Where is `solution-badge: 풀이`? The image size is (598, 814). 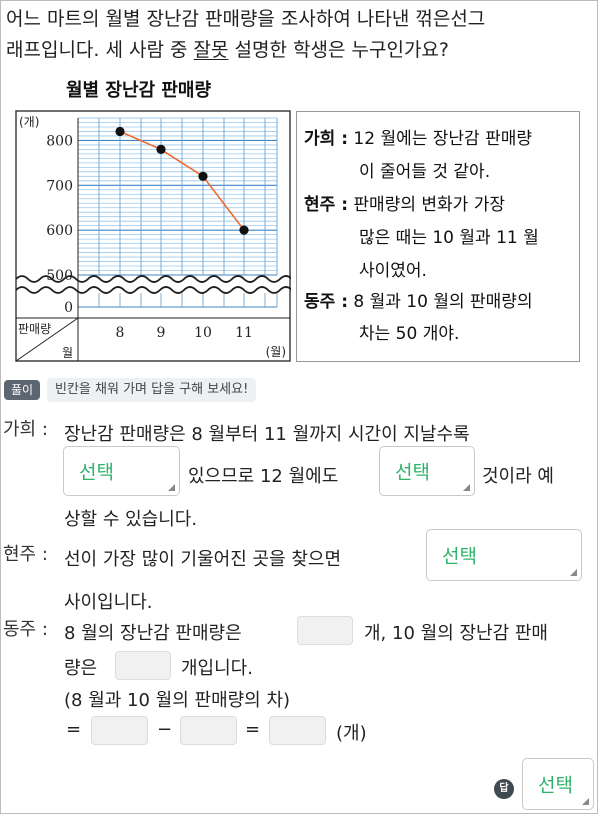 solution-badge: 풀이 is located at coordinates (22, 390).